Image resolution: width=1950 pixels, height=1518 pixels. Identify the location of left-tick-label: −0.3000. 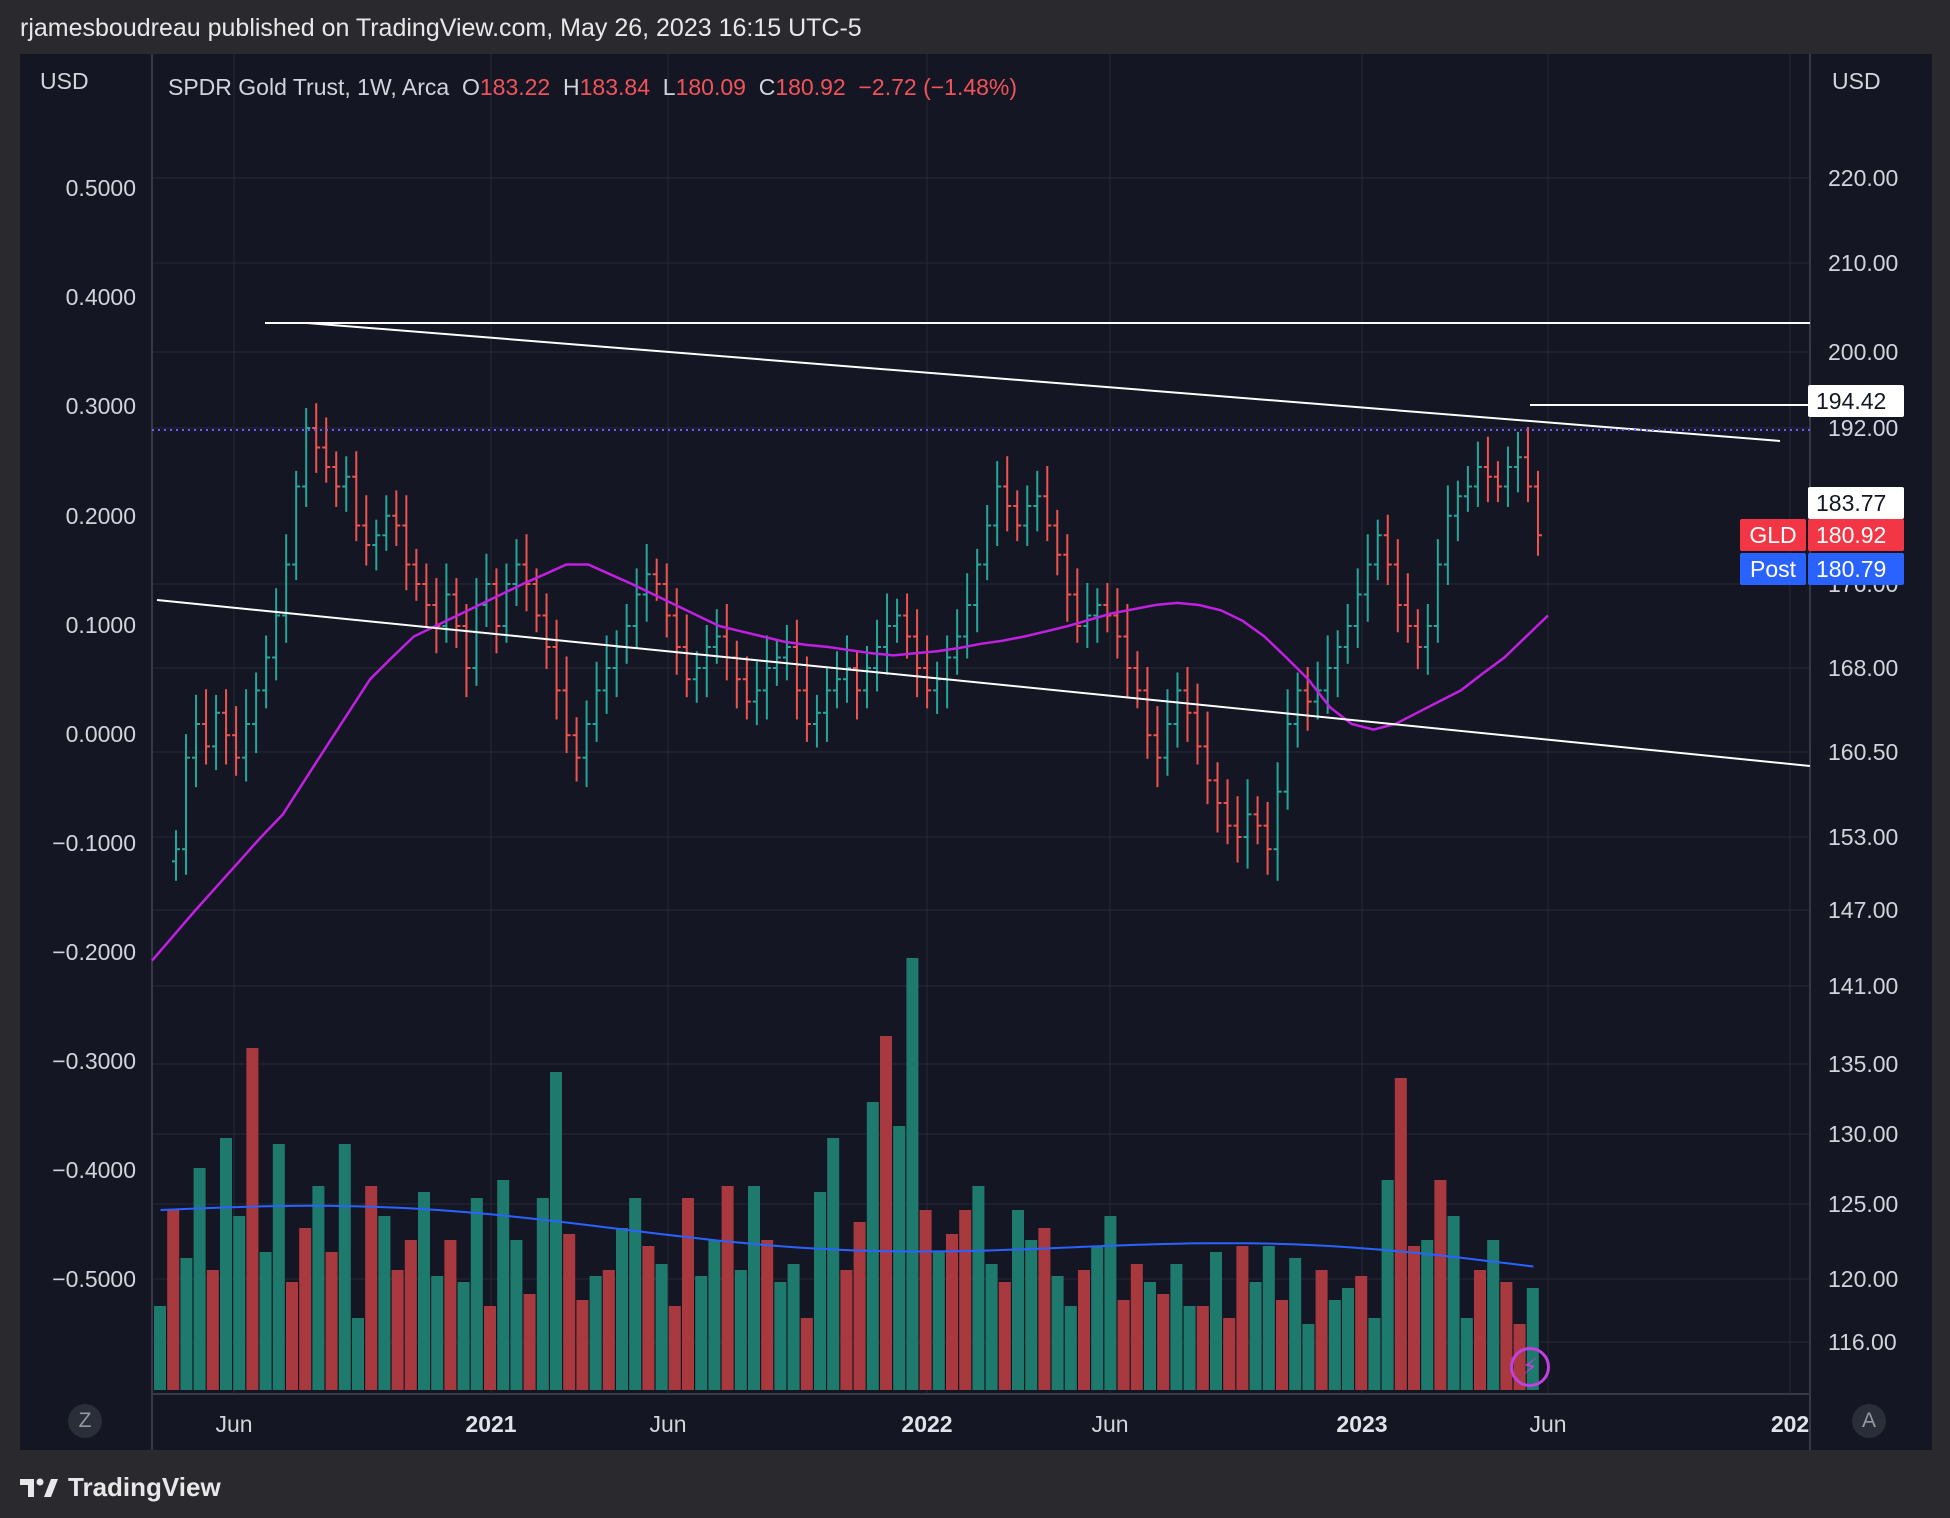
(94, 1061).